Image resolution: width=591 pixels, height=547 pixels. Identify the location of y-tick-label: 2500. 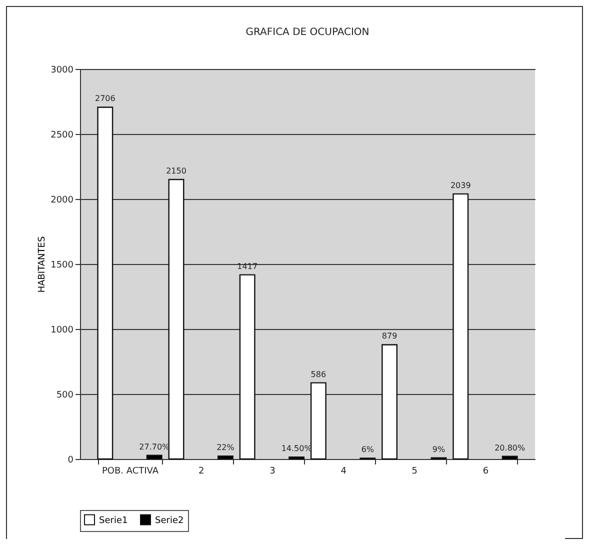
(62, 135).